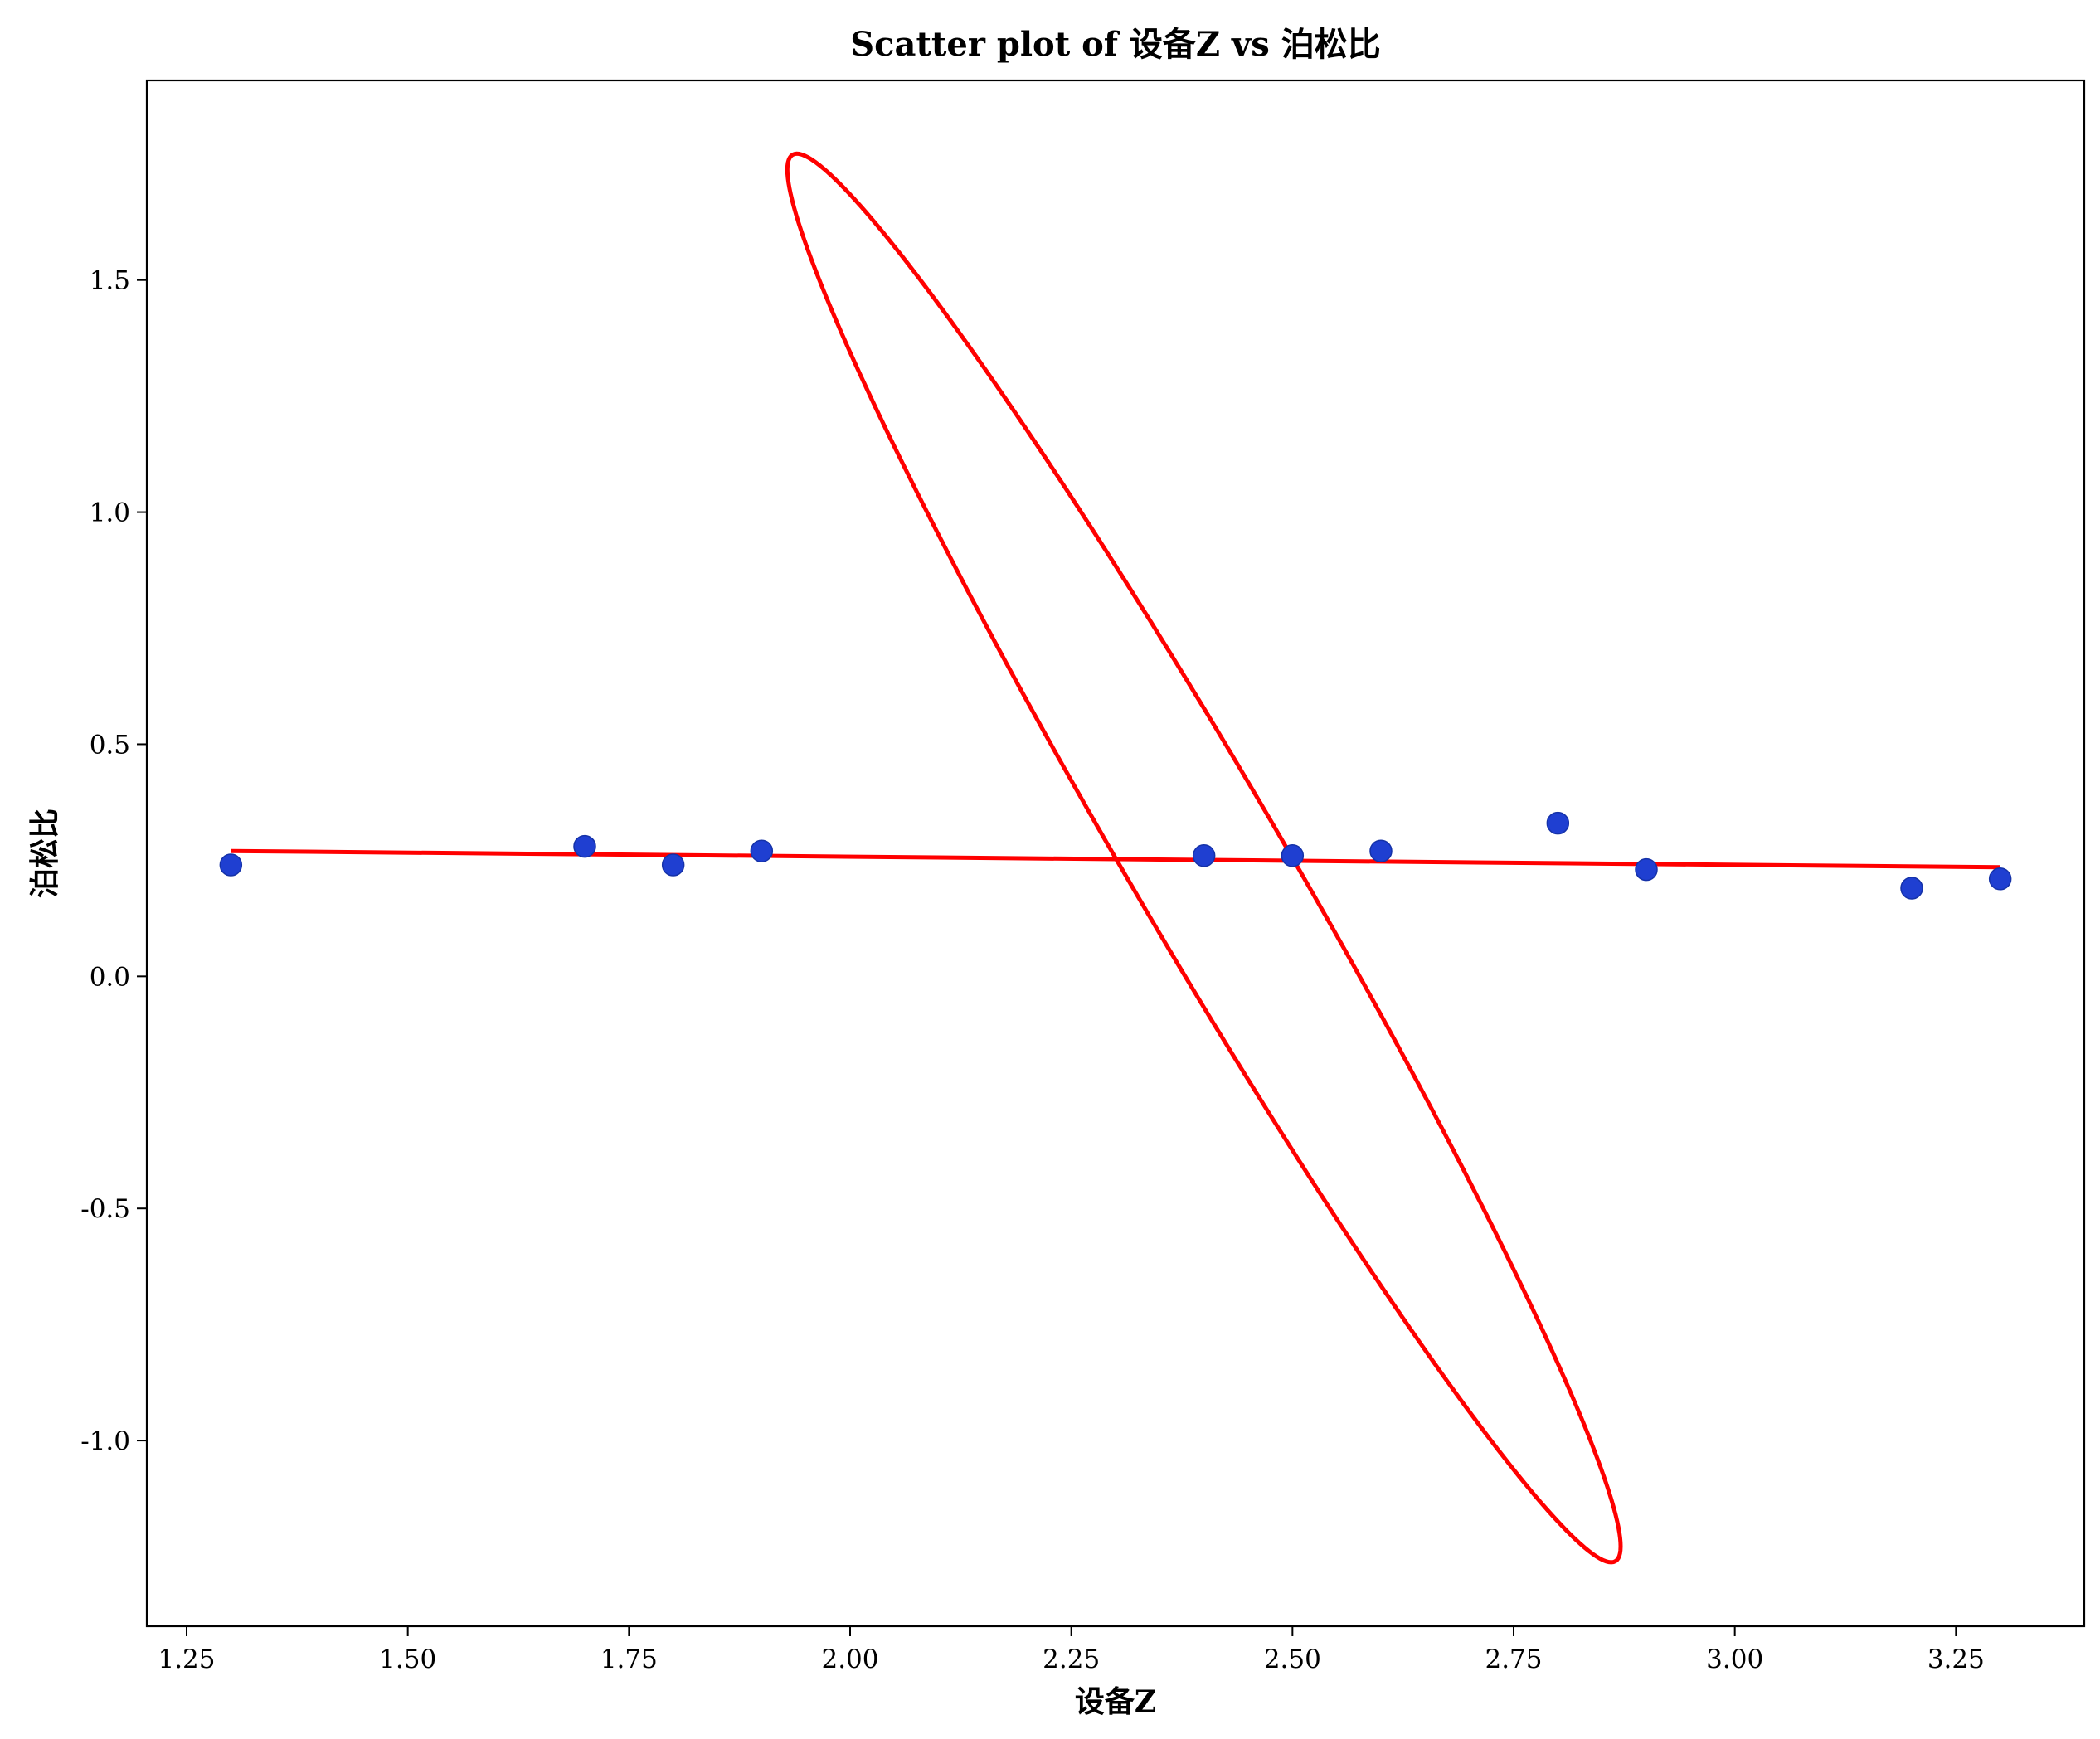 The height and width of the screenshot is (1739, 2100). I want to click on x-tick-label: 2.00, so click(849, 1659).